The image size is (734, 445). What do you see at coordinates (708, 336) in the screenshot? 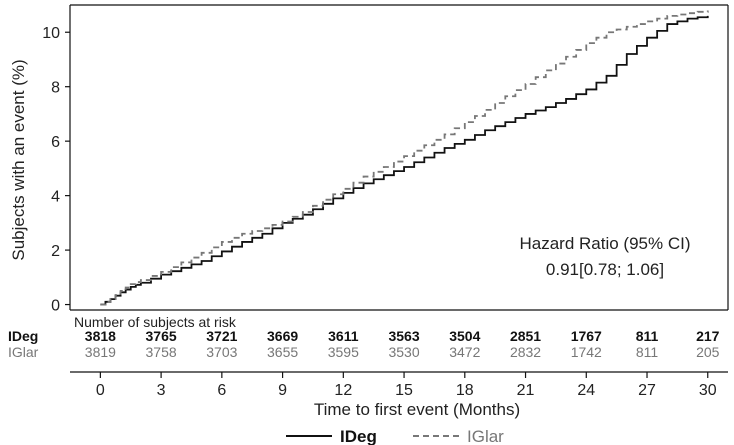
I see `risk-value: 217` at bounding box center [708, 336].